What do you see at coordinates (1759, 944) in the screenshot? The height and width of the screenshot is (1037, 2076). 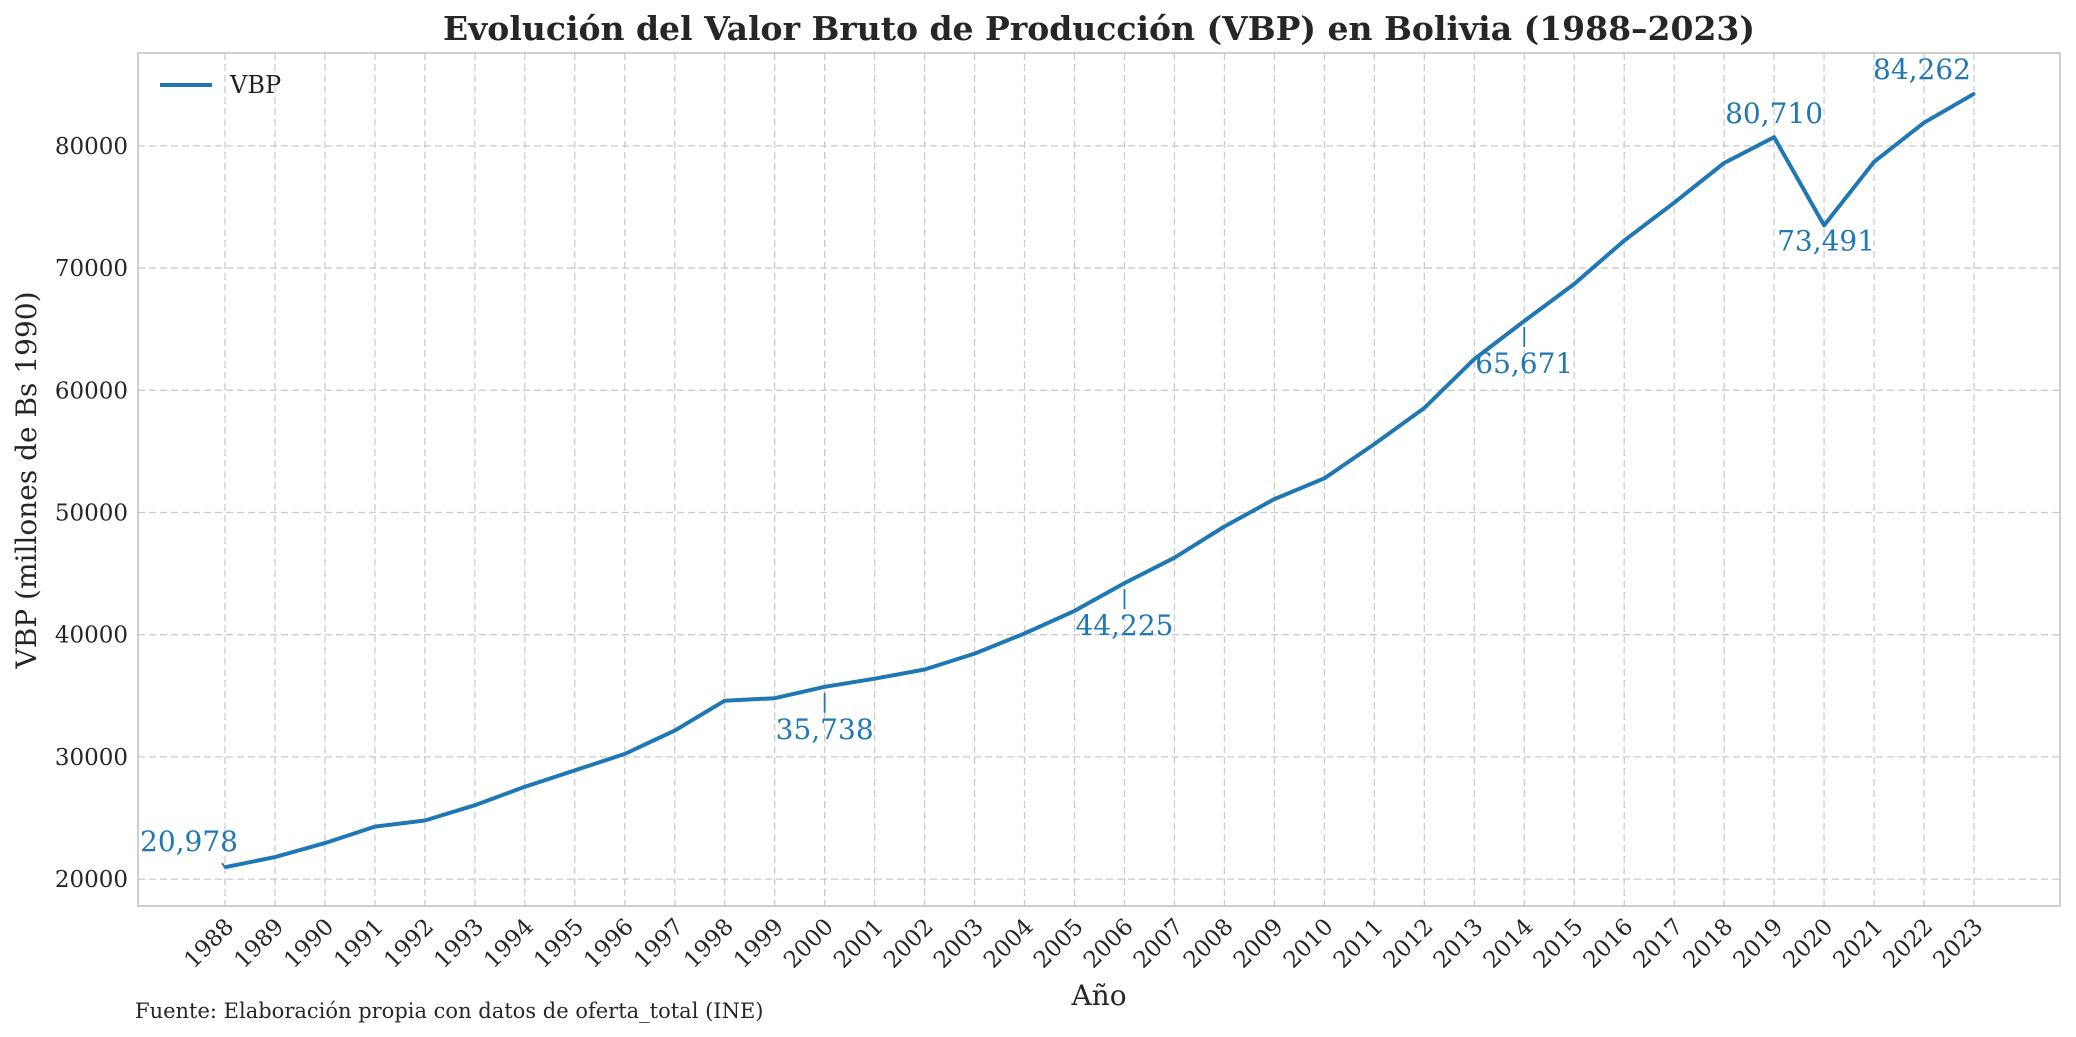 I see `x-tick-label: 2019` at bounding box center [1759, 944].